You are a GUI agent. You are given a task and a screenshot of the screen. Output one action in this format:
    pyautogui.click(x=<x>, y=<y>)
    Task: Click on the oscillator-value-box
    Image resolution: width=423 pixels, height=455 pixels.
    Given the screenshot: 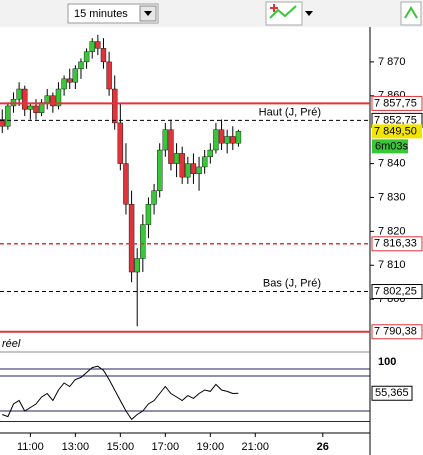 What is the action you would take?
    pyautogui.click(x=392, y=393)
    